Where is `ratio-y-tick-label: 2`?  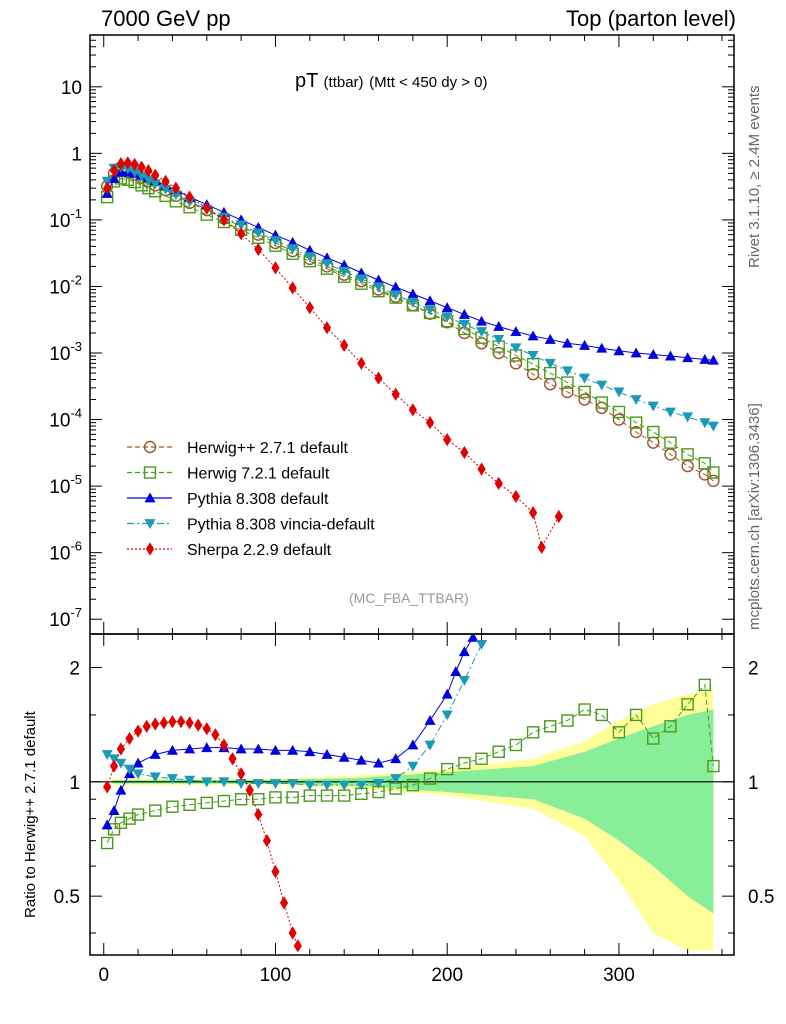
ratio-y-tick-label: 2 is located at coordinates (74, 668).